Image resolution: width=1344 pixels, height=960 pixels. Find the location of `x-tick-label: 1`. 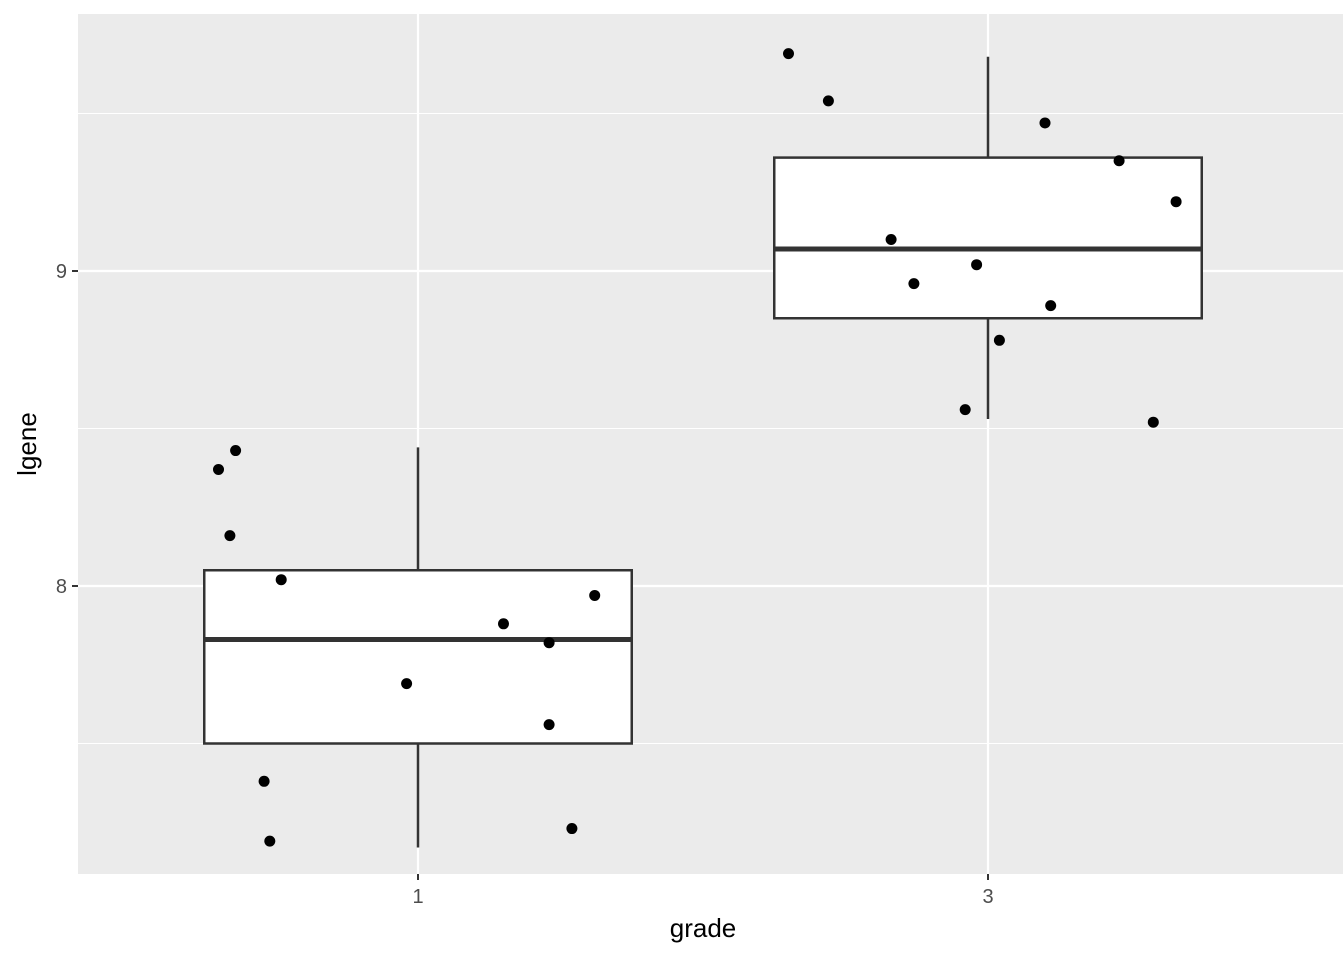

x-tick-label: 1 is located at coordinates (417, 897).